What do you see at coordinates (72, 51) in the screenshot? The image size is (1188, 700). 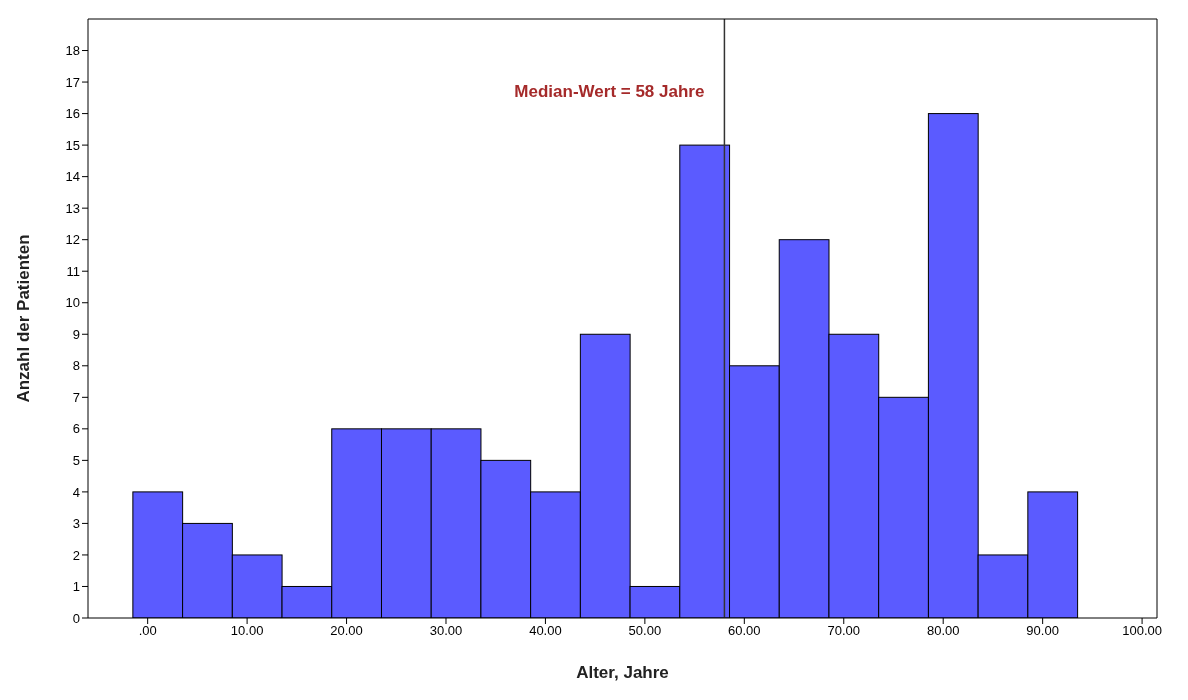 I see `y-tick-label: 18` at bounding box center [72, 51].